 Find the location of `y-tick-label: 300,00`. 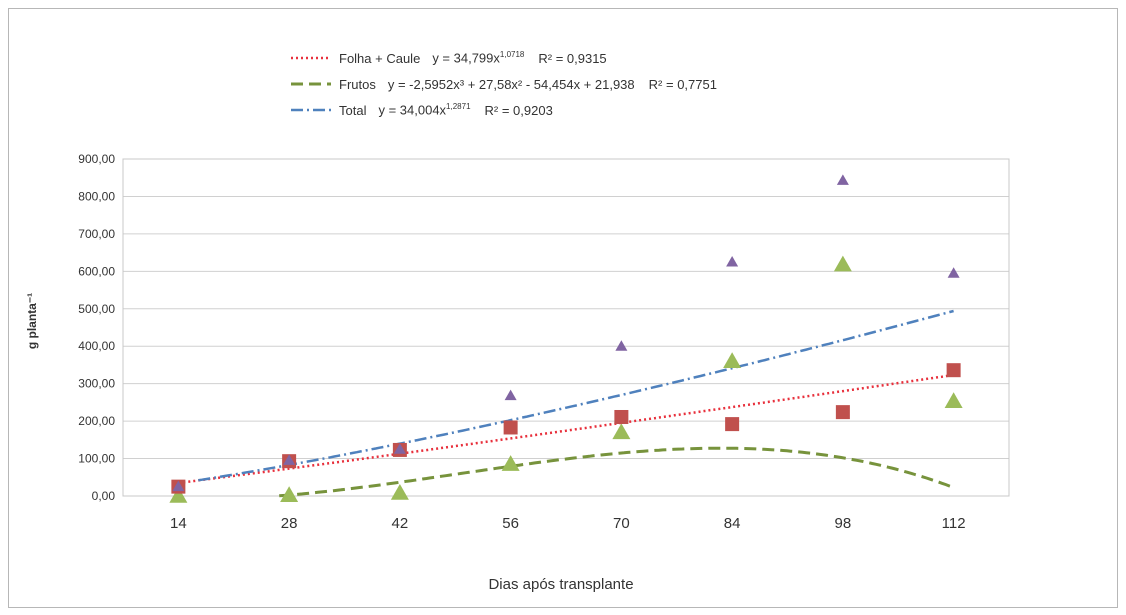

y-tick-label: 300,00 is located at coordinates (96, 384).